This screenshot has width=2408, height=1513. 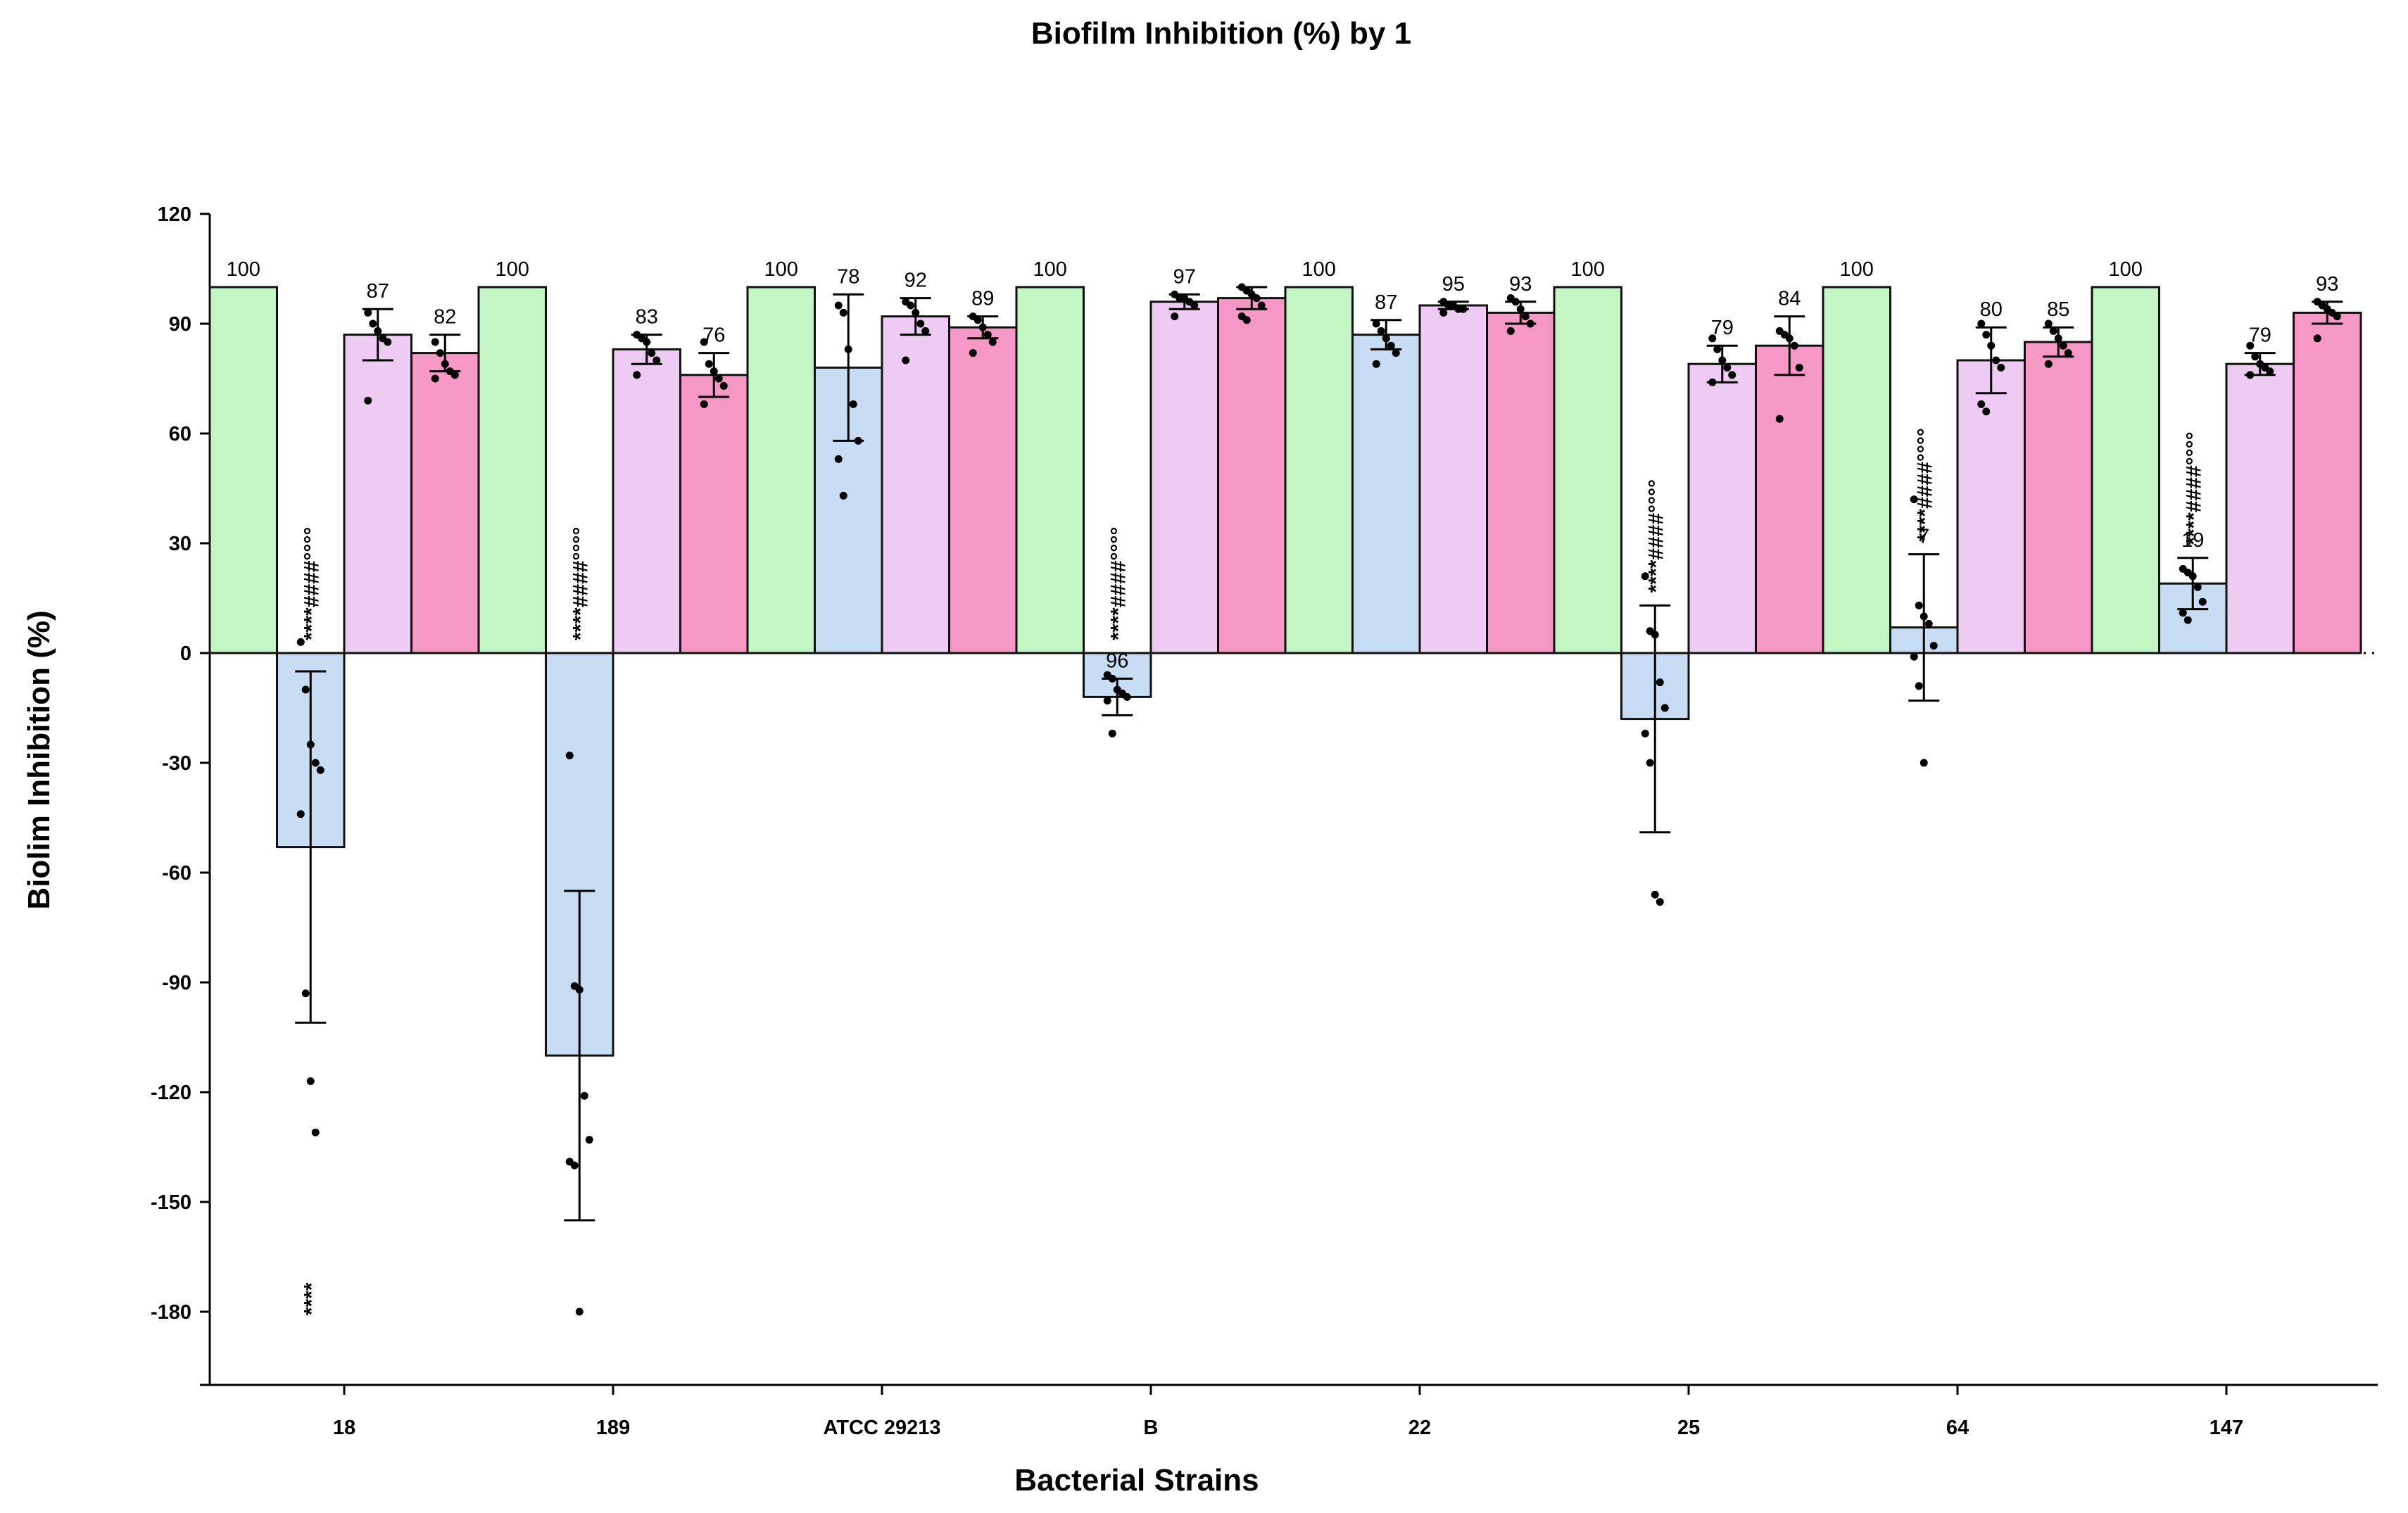 I want to click on y-tick-label: 0, so click(x=186, y=653).